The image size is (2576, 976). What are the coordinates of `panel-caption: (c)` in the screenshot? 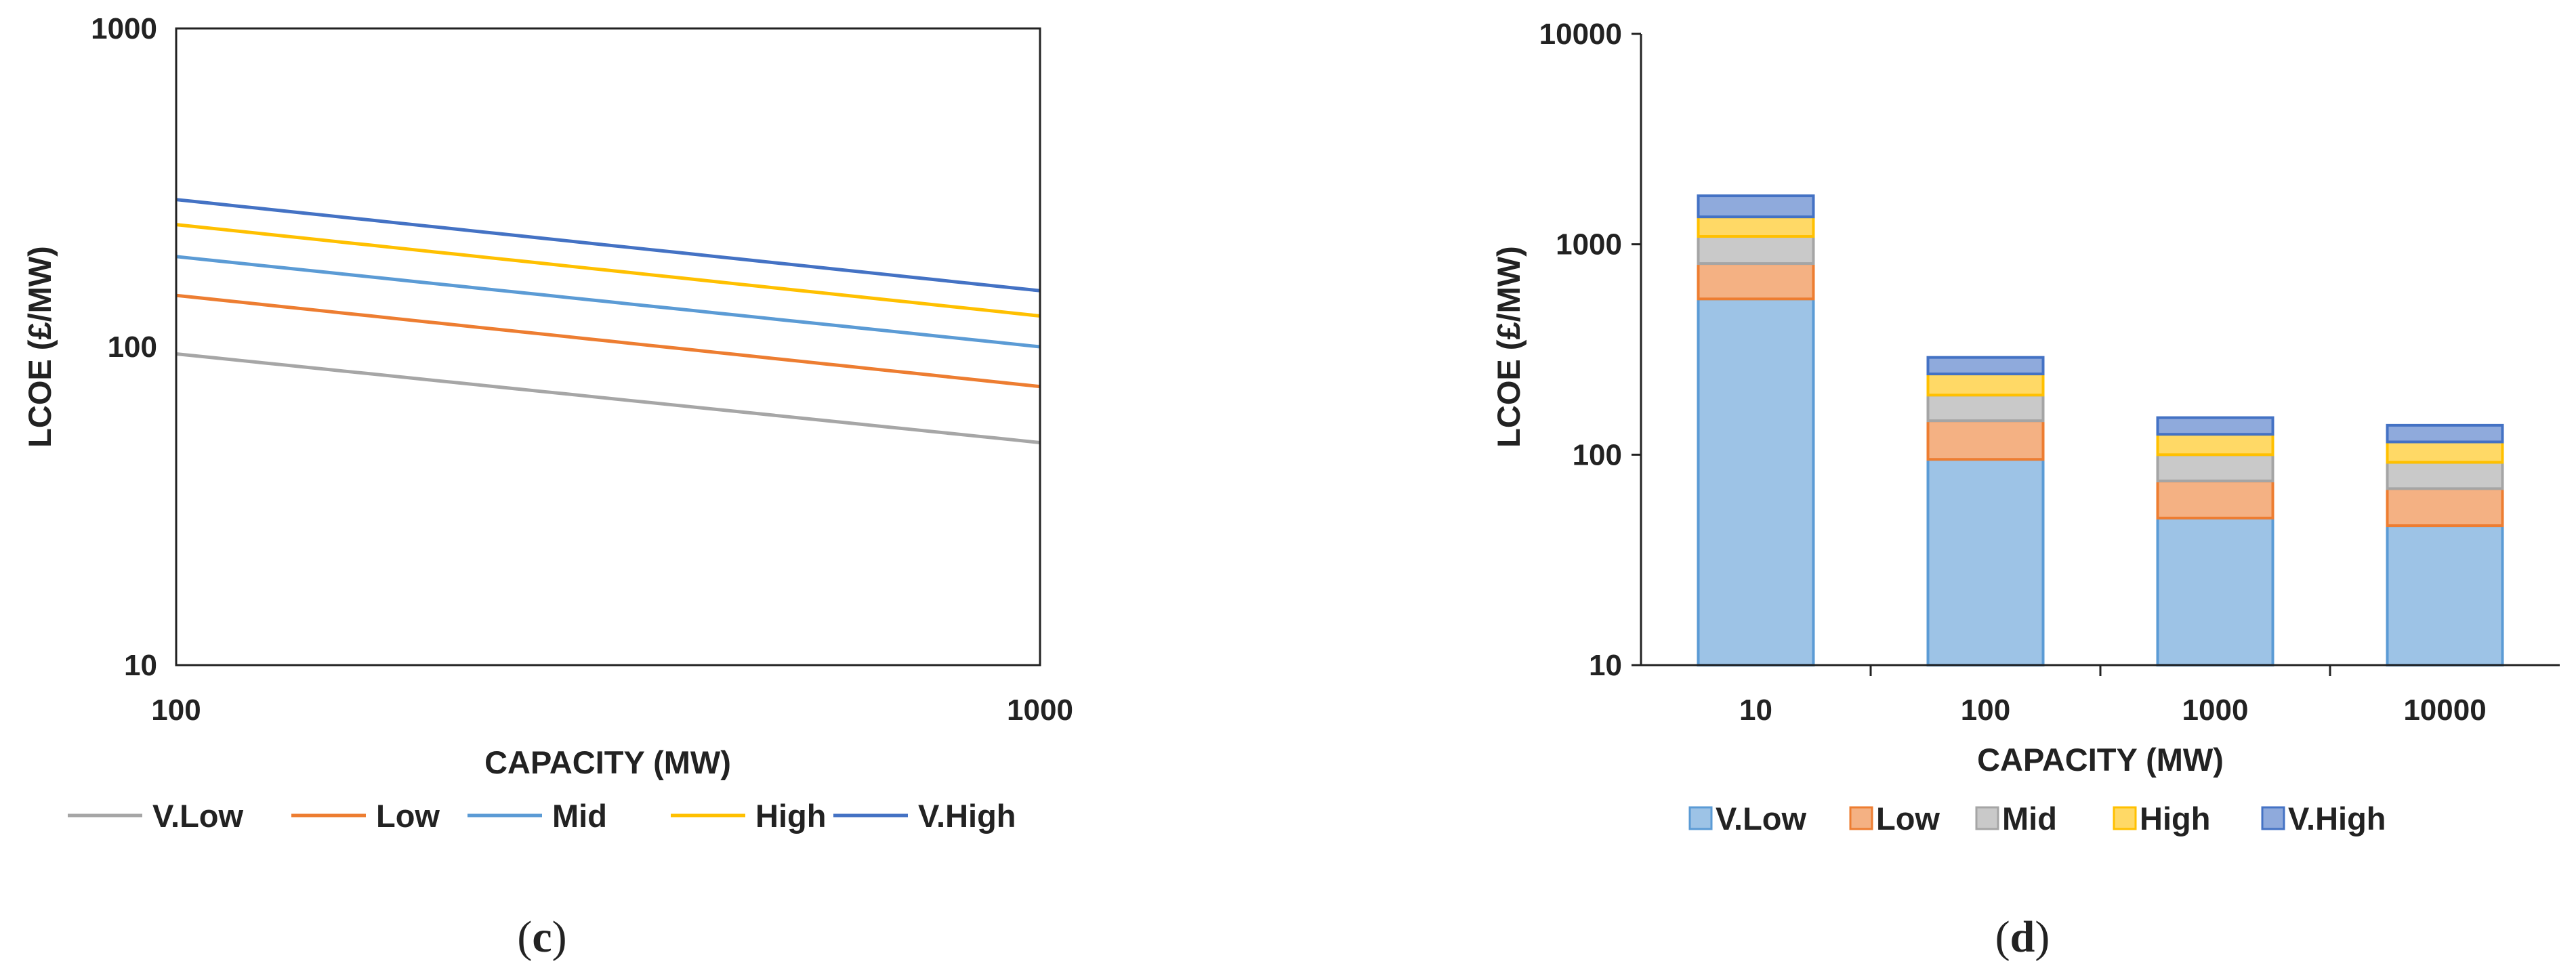 It's located at (541, 937).